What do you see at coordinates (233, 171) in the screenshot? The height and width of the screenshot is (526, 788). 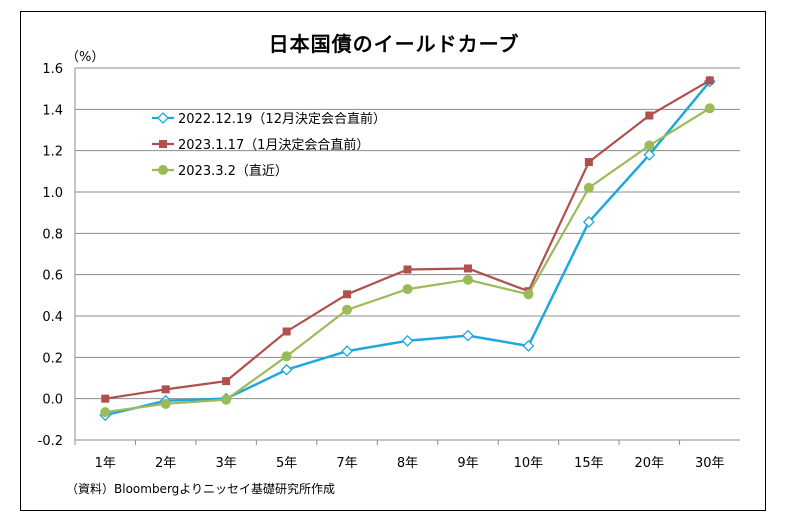 I see `legend-label: 2023.3.2（直近）` at bounding box center [233, 171].